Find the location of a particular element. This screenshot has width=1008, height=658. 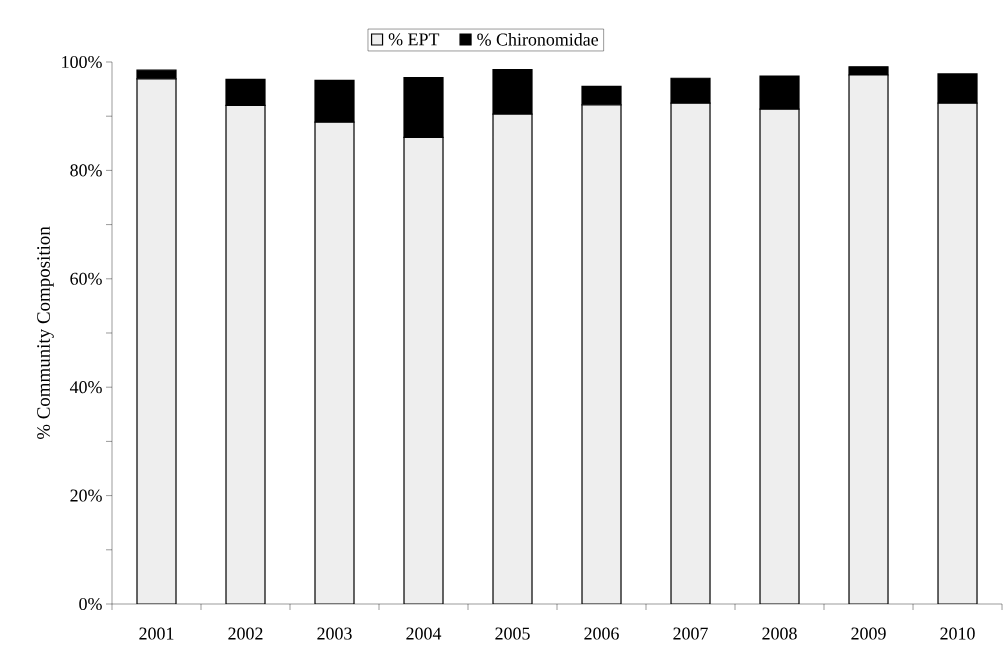

x-tick-label: 2007 is located at coordinates (690, 633).